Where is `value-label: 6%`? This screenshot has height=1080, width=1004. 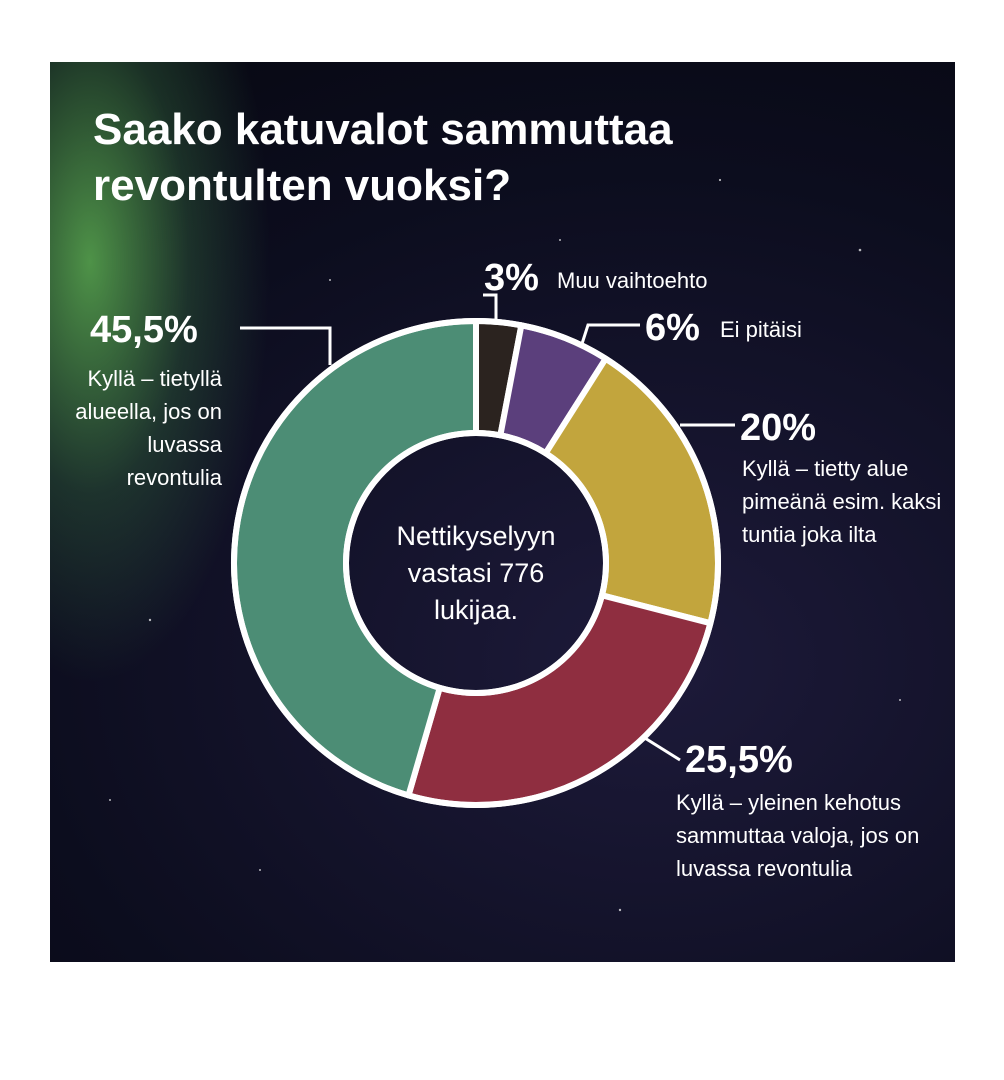
value-label: 6% is located at coordinates (672, 328).